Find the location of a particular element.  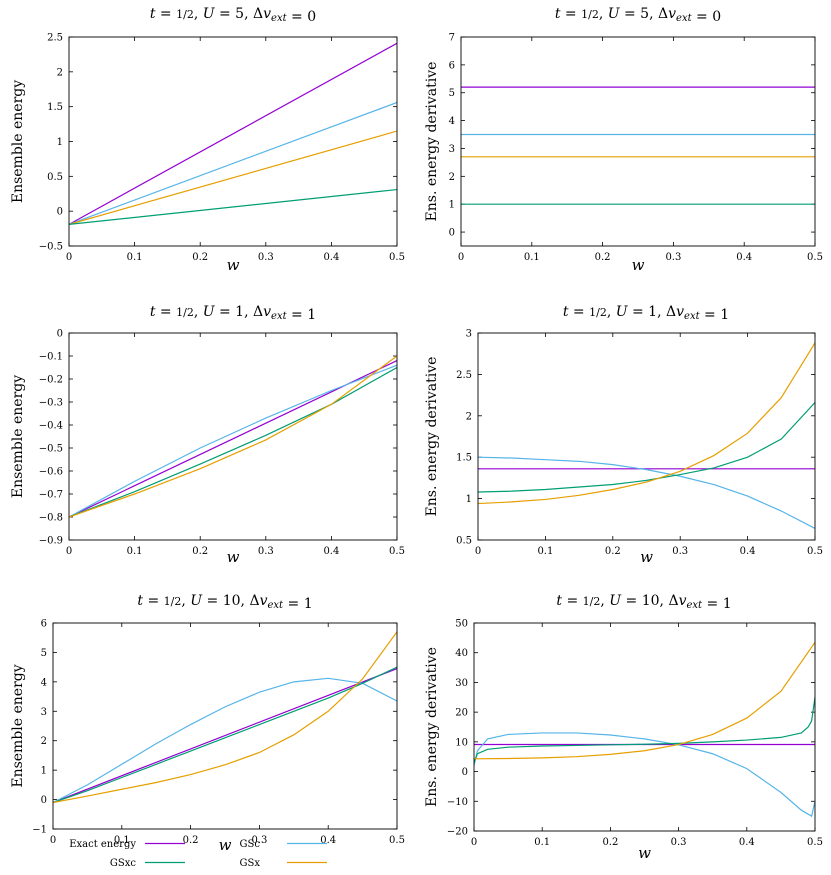

y-tick-label: 7 is located at coordinates (452, 38).